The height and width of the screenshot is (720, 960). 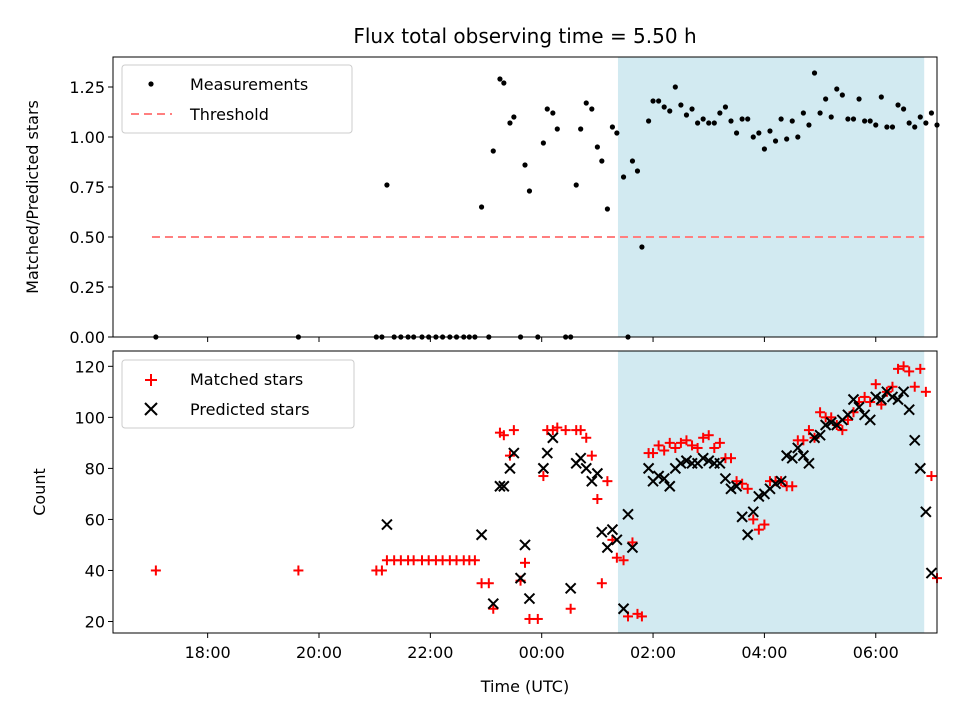 What do you see at coordinates (764, 652) in the screenshot?
I see `time-x-tick-label: 04:00` at bounding box center [764, 652].